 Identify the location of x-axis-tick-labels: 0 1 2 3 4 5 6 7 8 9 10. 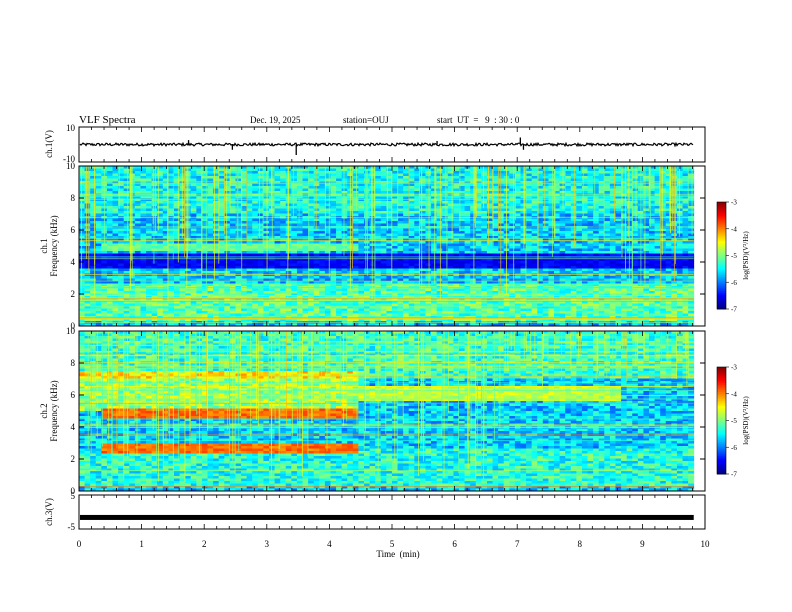
(393, 544).